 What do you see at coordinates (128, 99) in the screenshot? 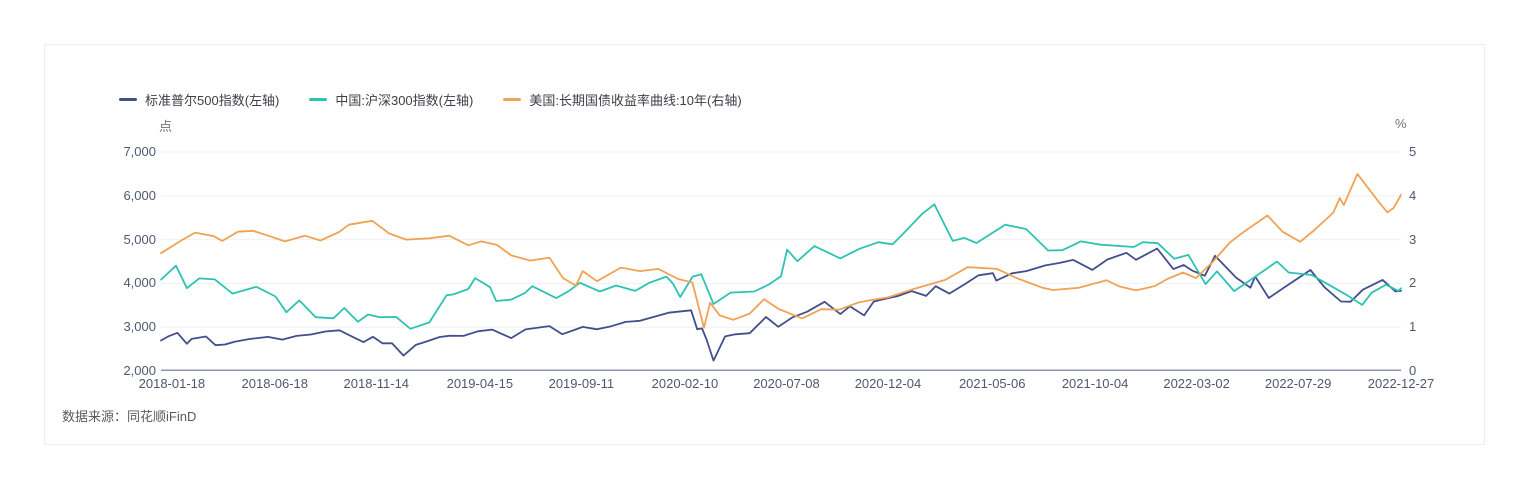
I see `sp500-line-swatch-icon` at bounding box center [128, 99].